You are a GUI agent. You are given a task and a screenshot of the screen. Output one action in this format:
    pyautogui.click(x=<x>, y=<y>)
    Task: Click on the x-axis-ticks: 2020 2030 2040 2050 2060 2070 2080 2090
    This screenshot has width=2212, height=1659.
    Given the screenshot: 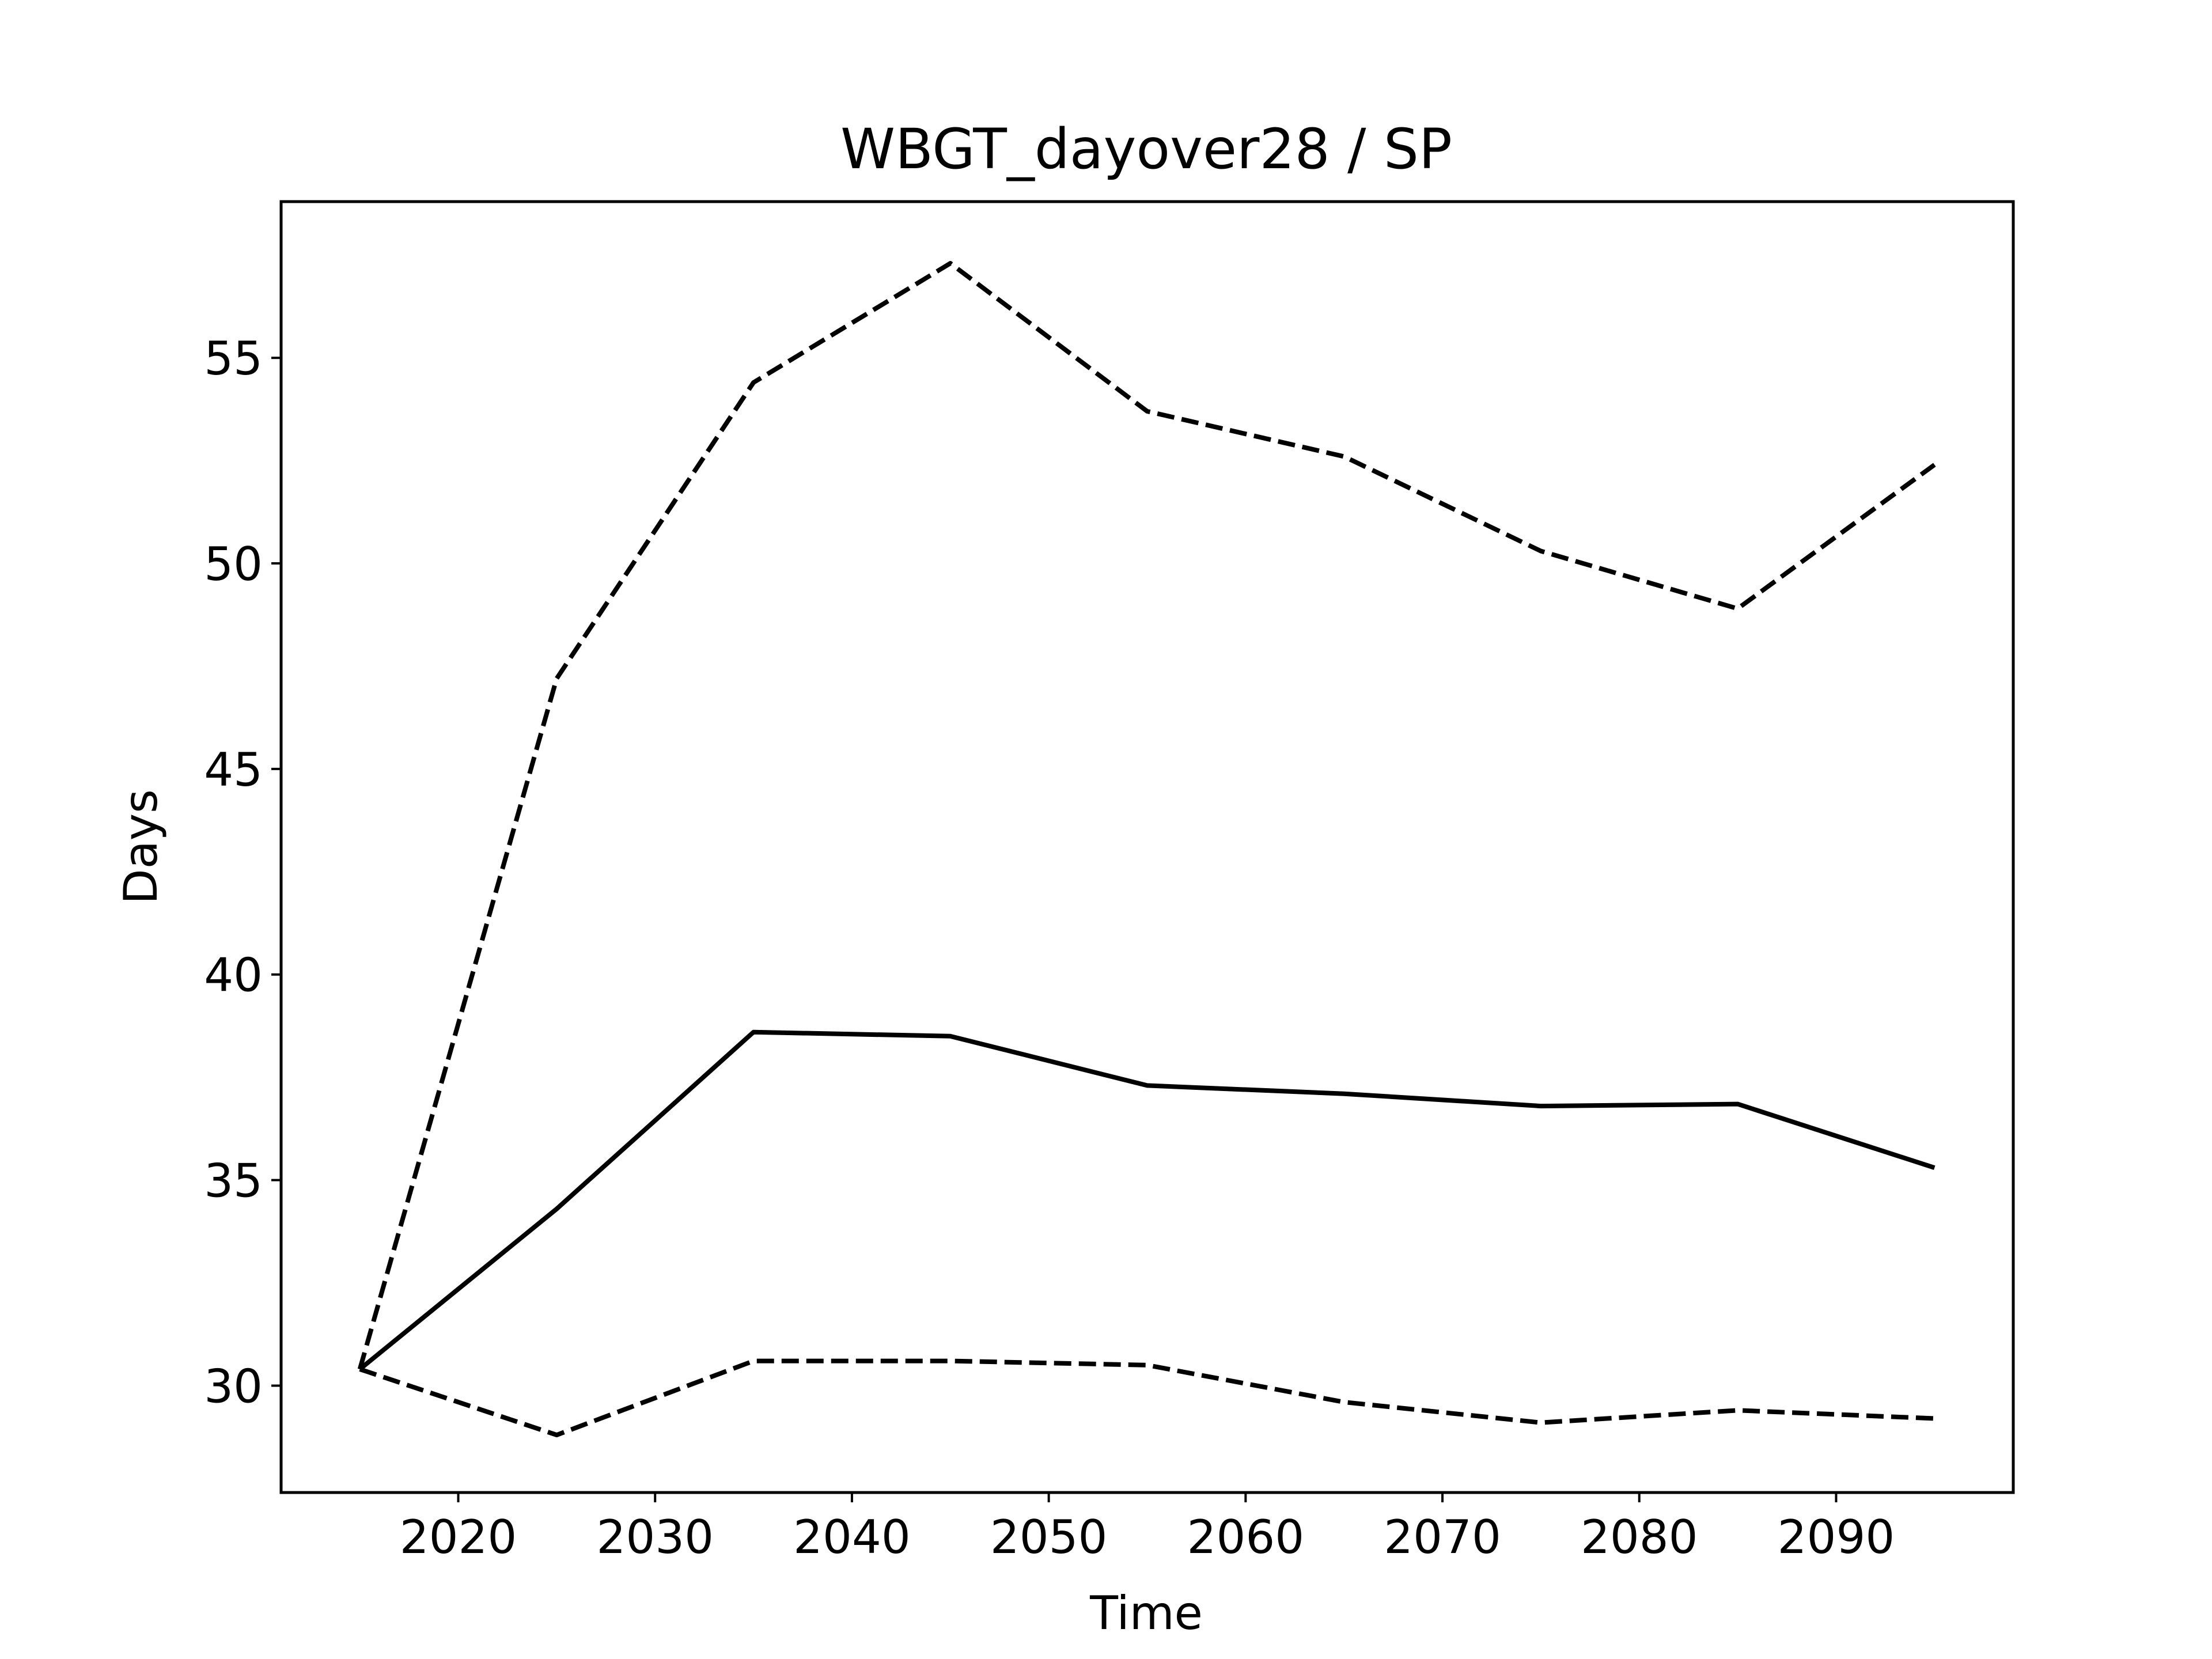 What is the action you would take?
    pyautogui.click(x=1147, y=1528)
    